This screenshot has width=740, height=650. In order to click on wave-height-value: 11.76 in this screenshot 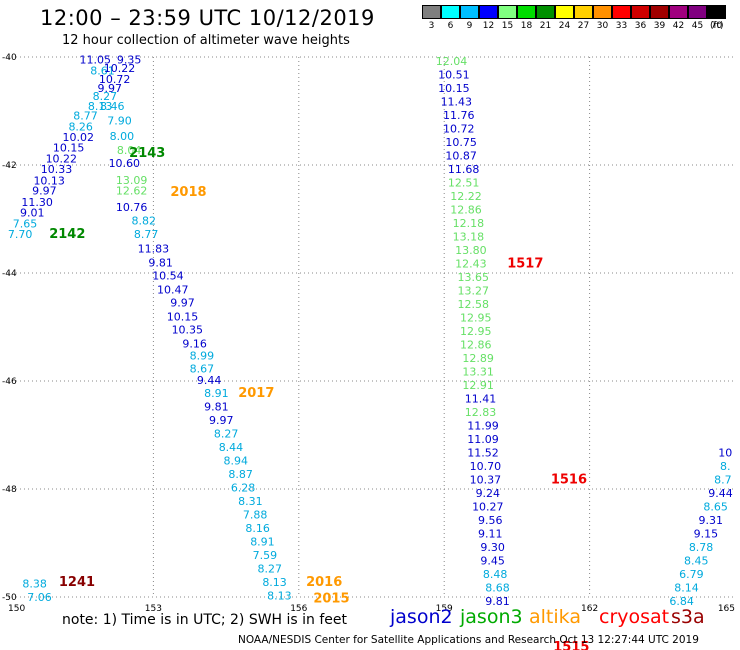, I will do `click(459, 115)`.